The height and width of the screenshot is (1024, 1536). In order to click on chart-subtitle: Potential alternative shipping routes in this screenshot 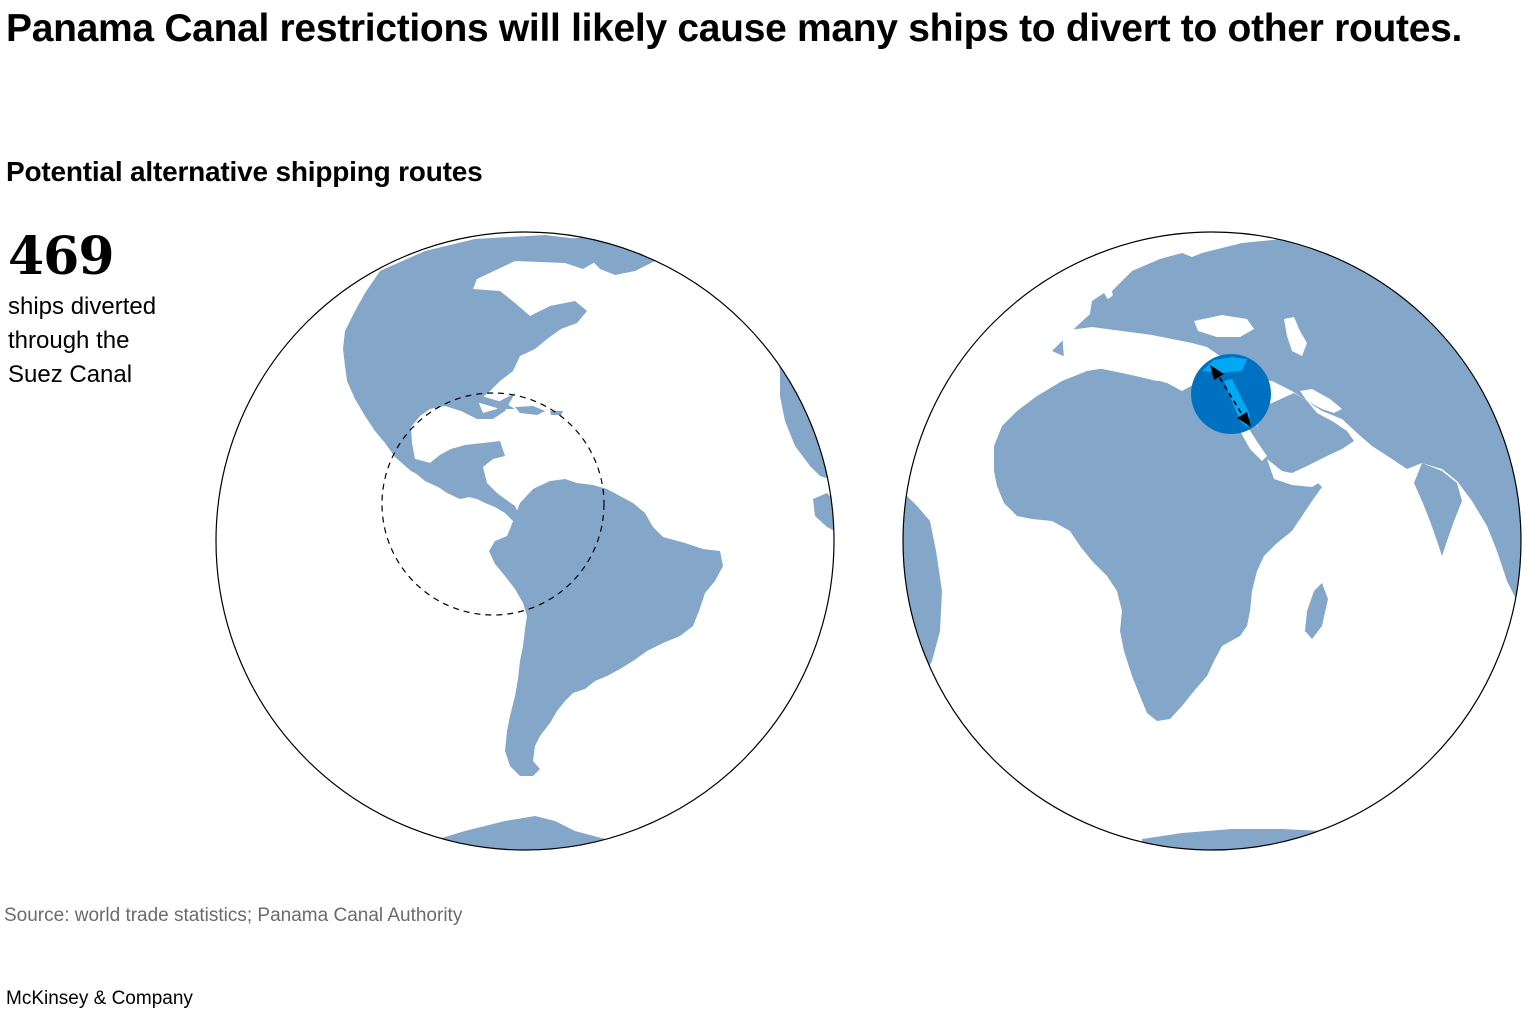, I will do `click(244, 171)`.